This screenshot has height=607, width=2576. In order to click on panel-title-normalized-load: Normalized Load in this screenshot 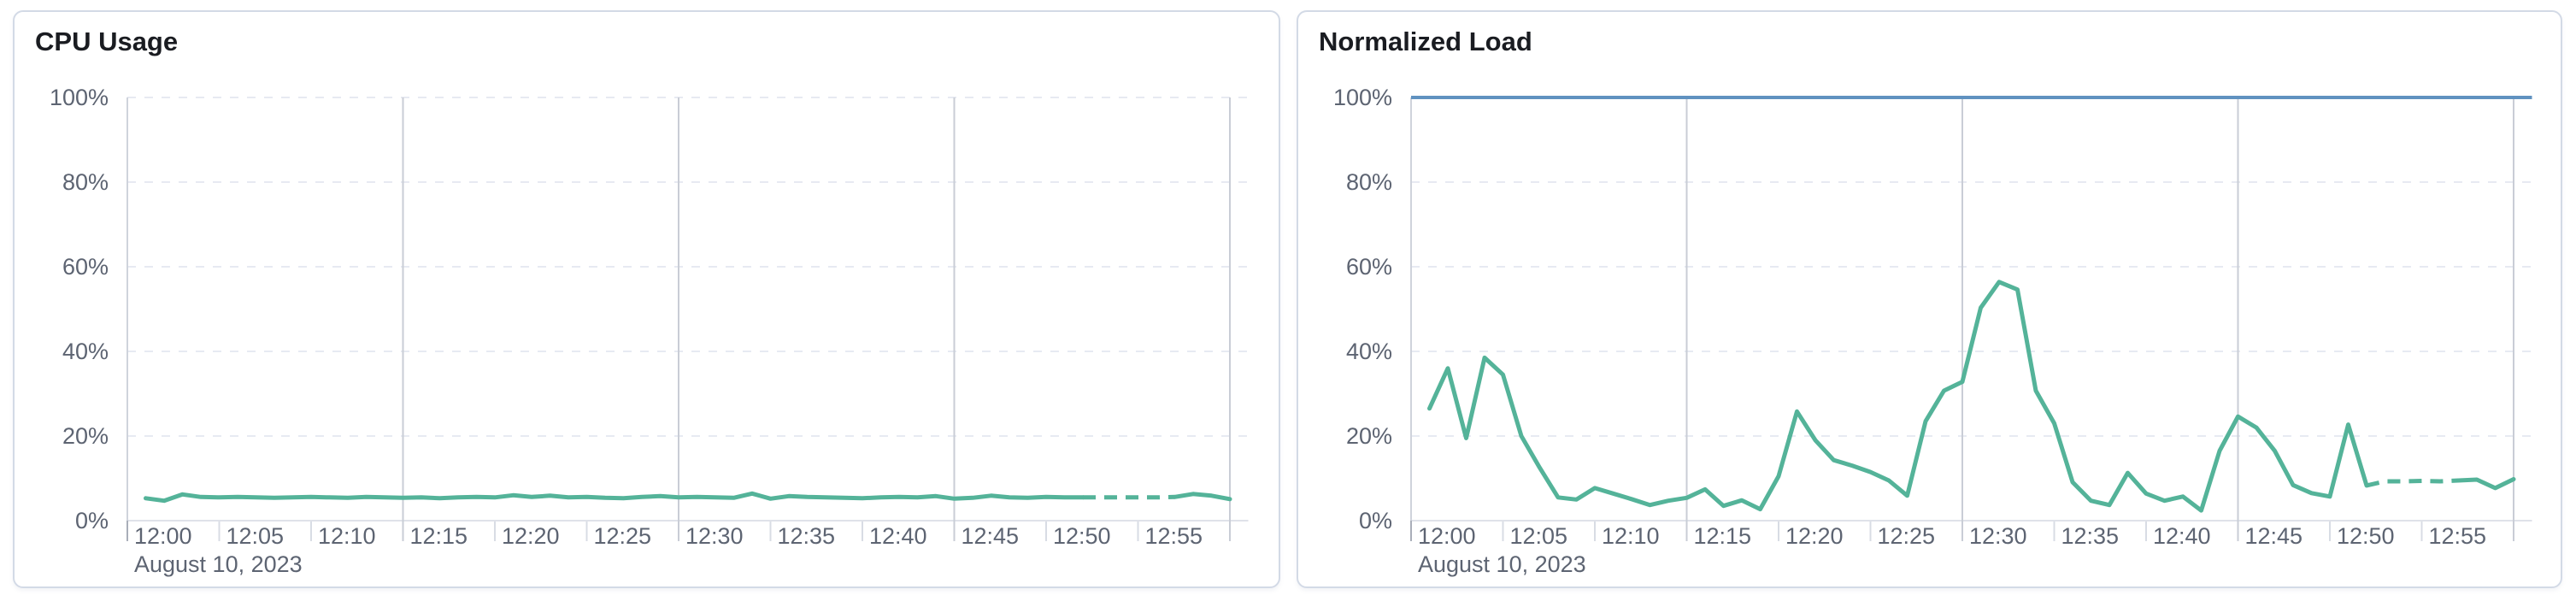, I will do `click(1425, 41)`.